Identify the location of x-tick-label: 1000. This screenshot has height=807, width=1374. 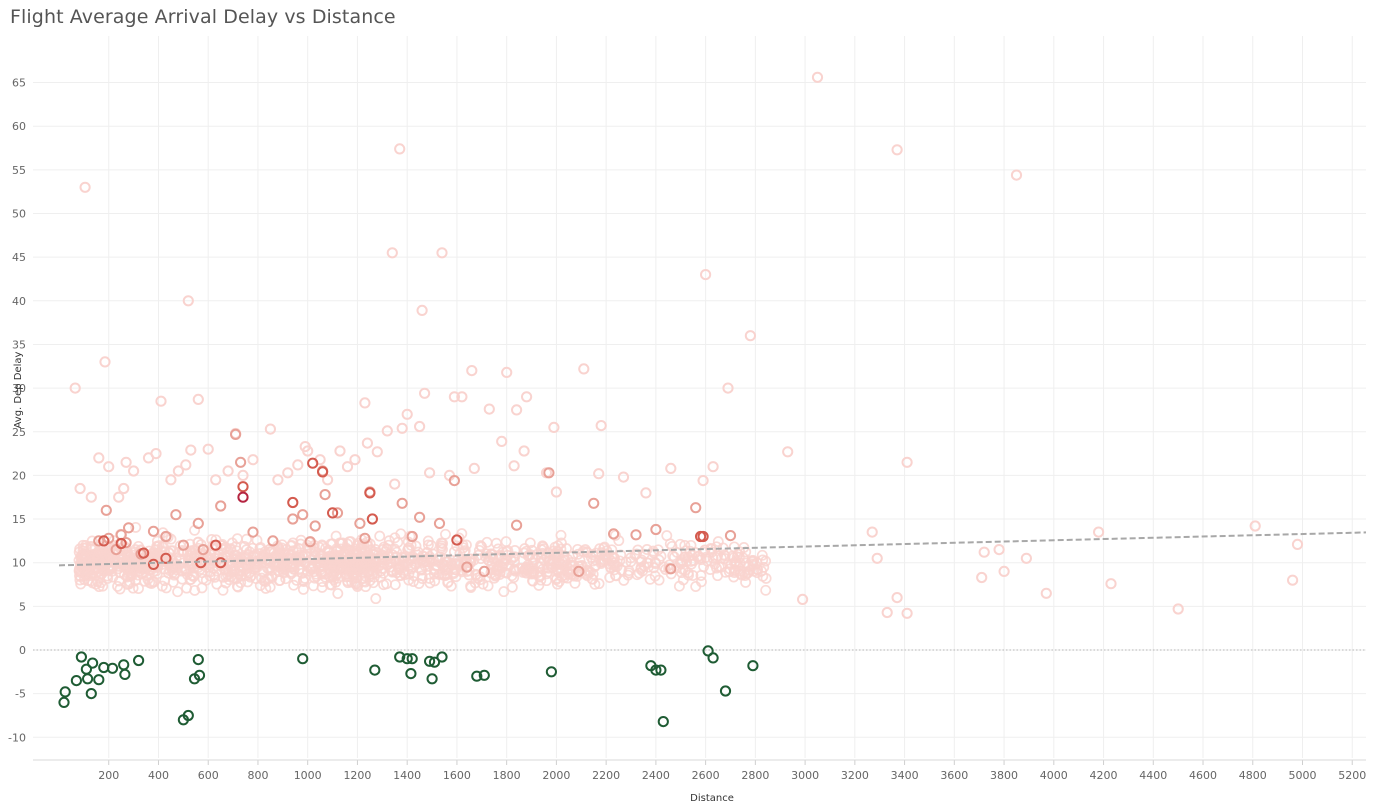
(308, 775).